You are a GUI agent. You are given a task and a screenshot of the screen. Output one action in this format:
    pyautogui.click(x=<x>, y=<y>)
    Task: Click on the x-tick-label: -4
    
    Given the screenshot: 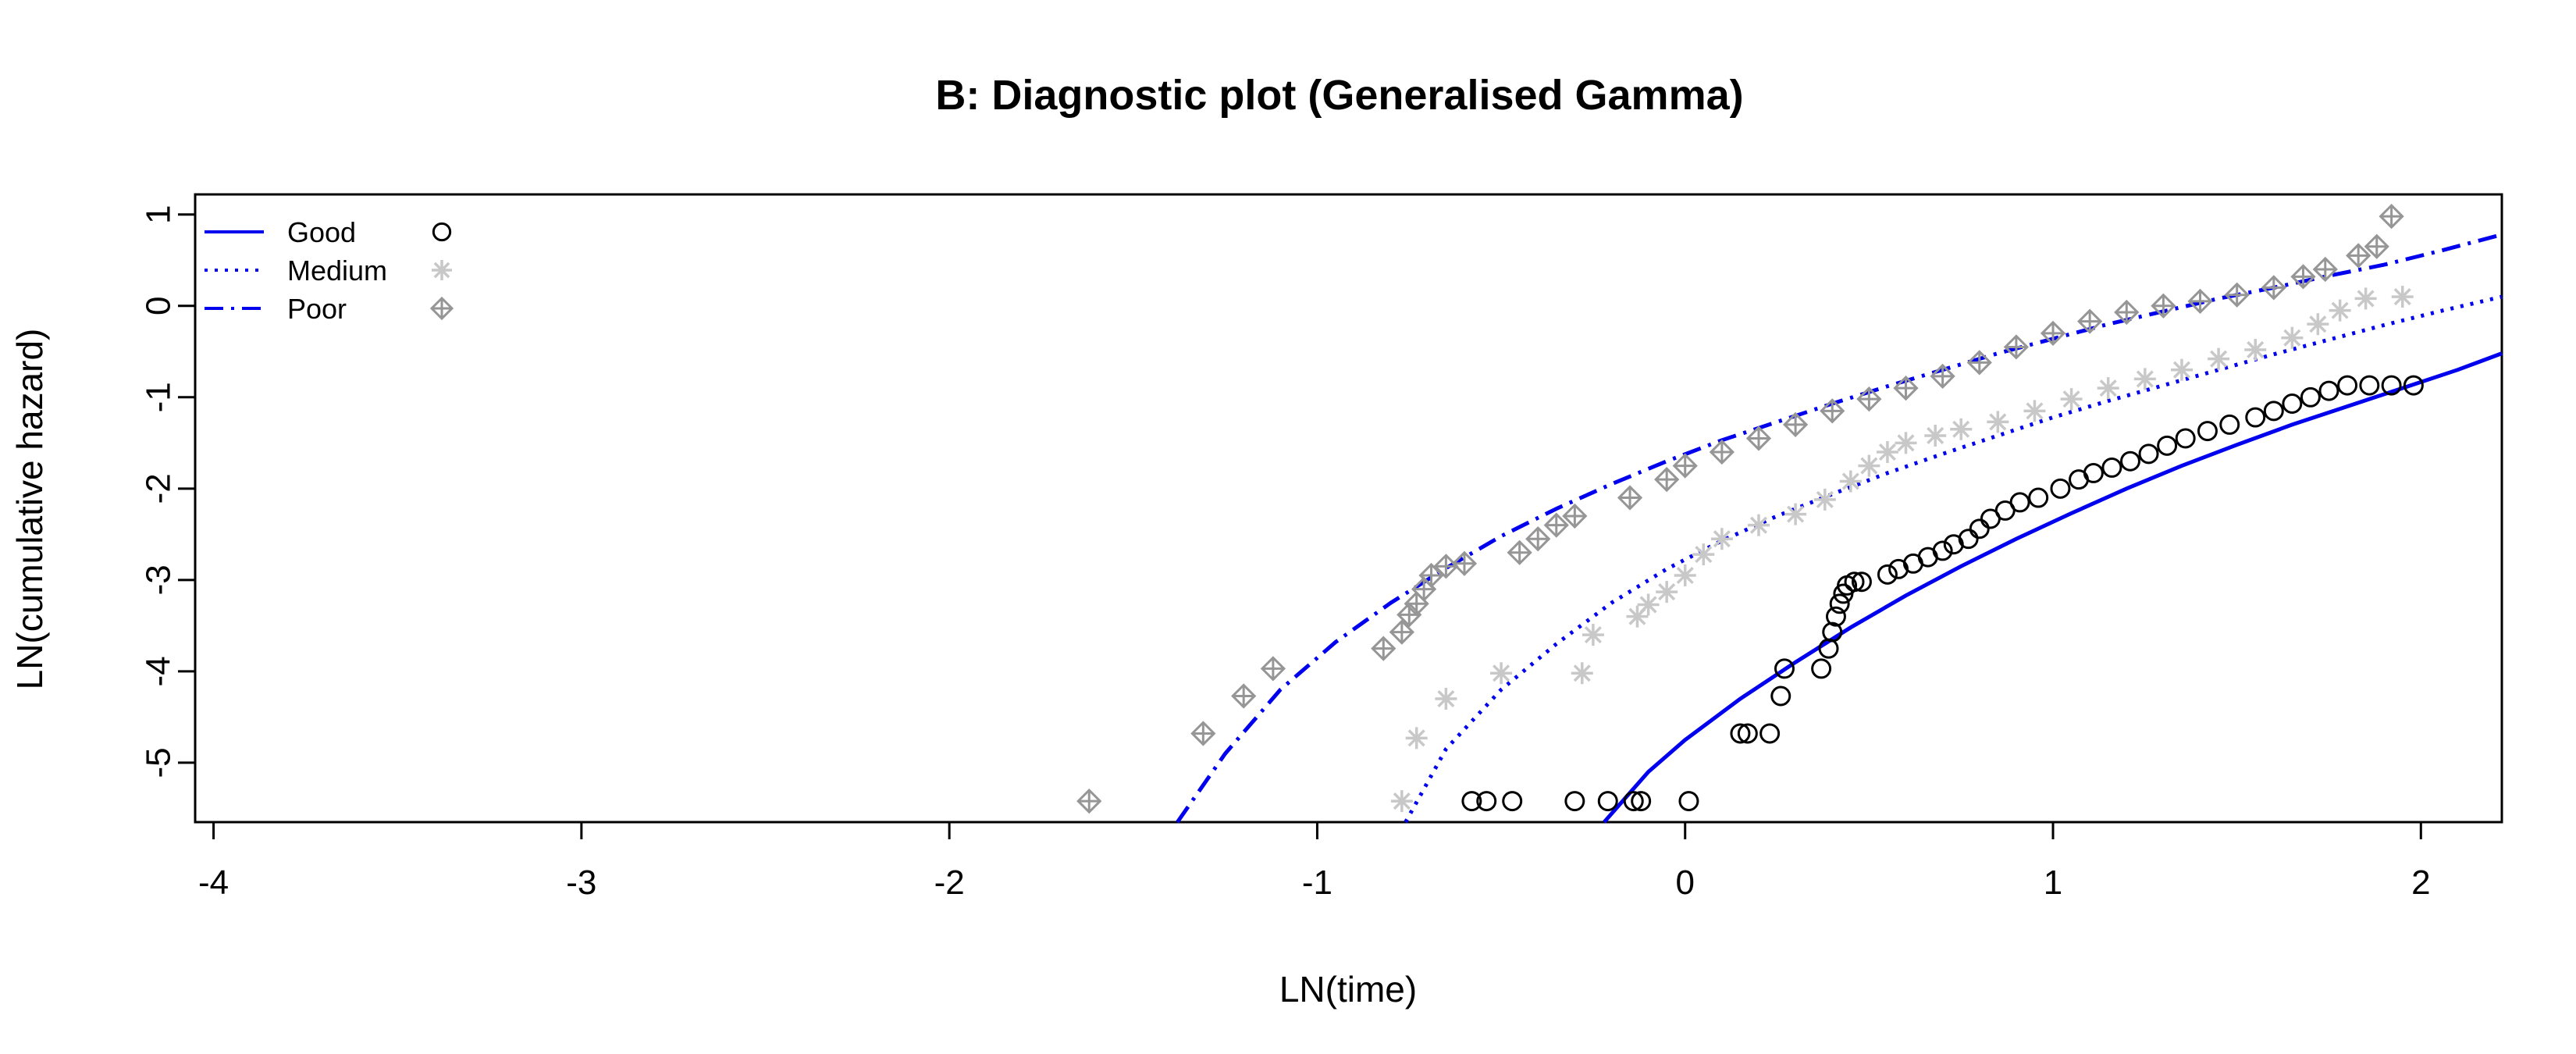 What is the action you would take?
    pyautogui.click(x=213, y=882)
    